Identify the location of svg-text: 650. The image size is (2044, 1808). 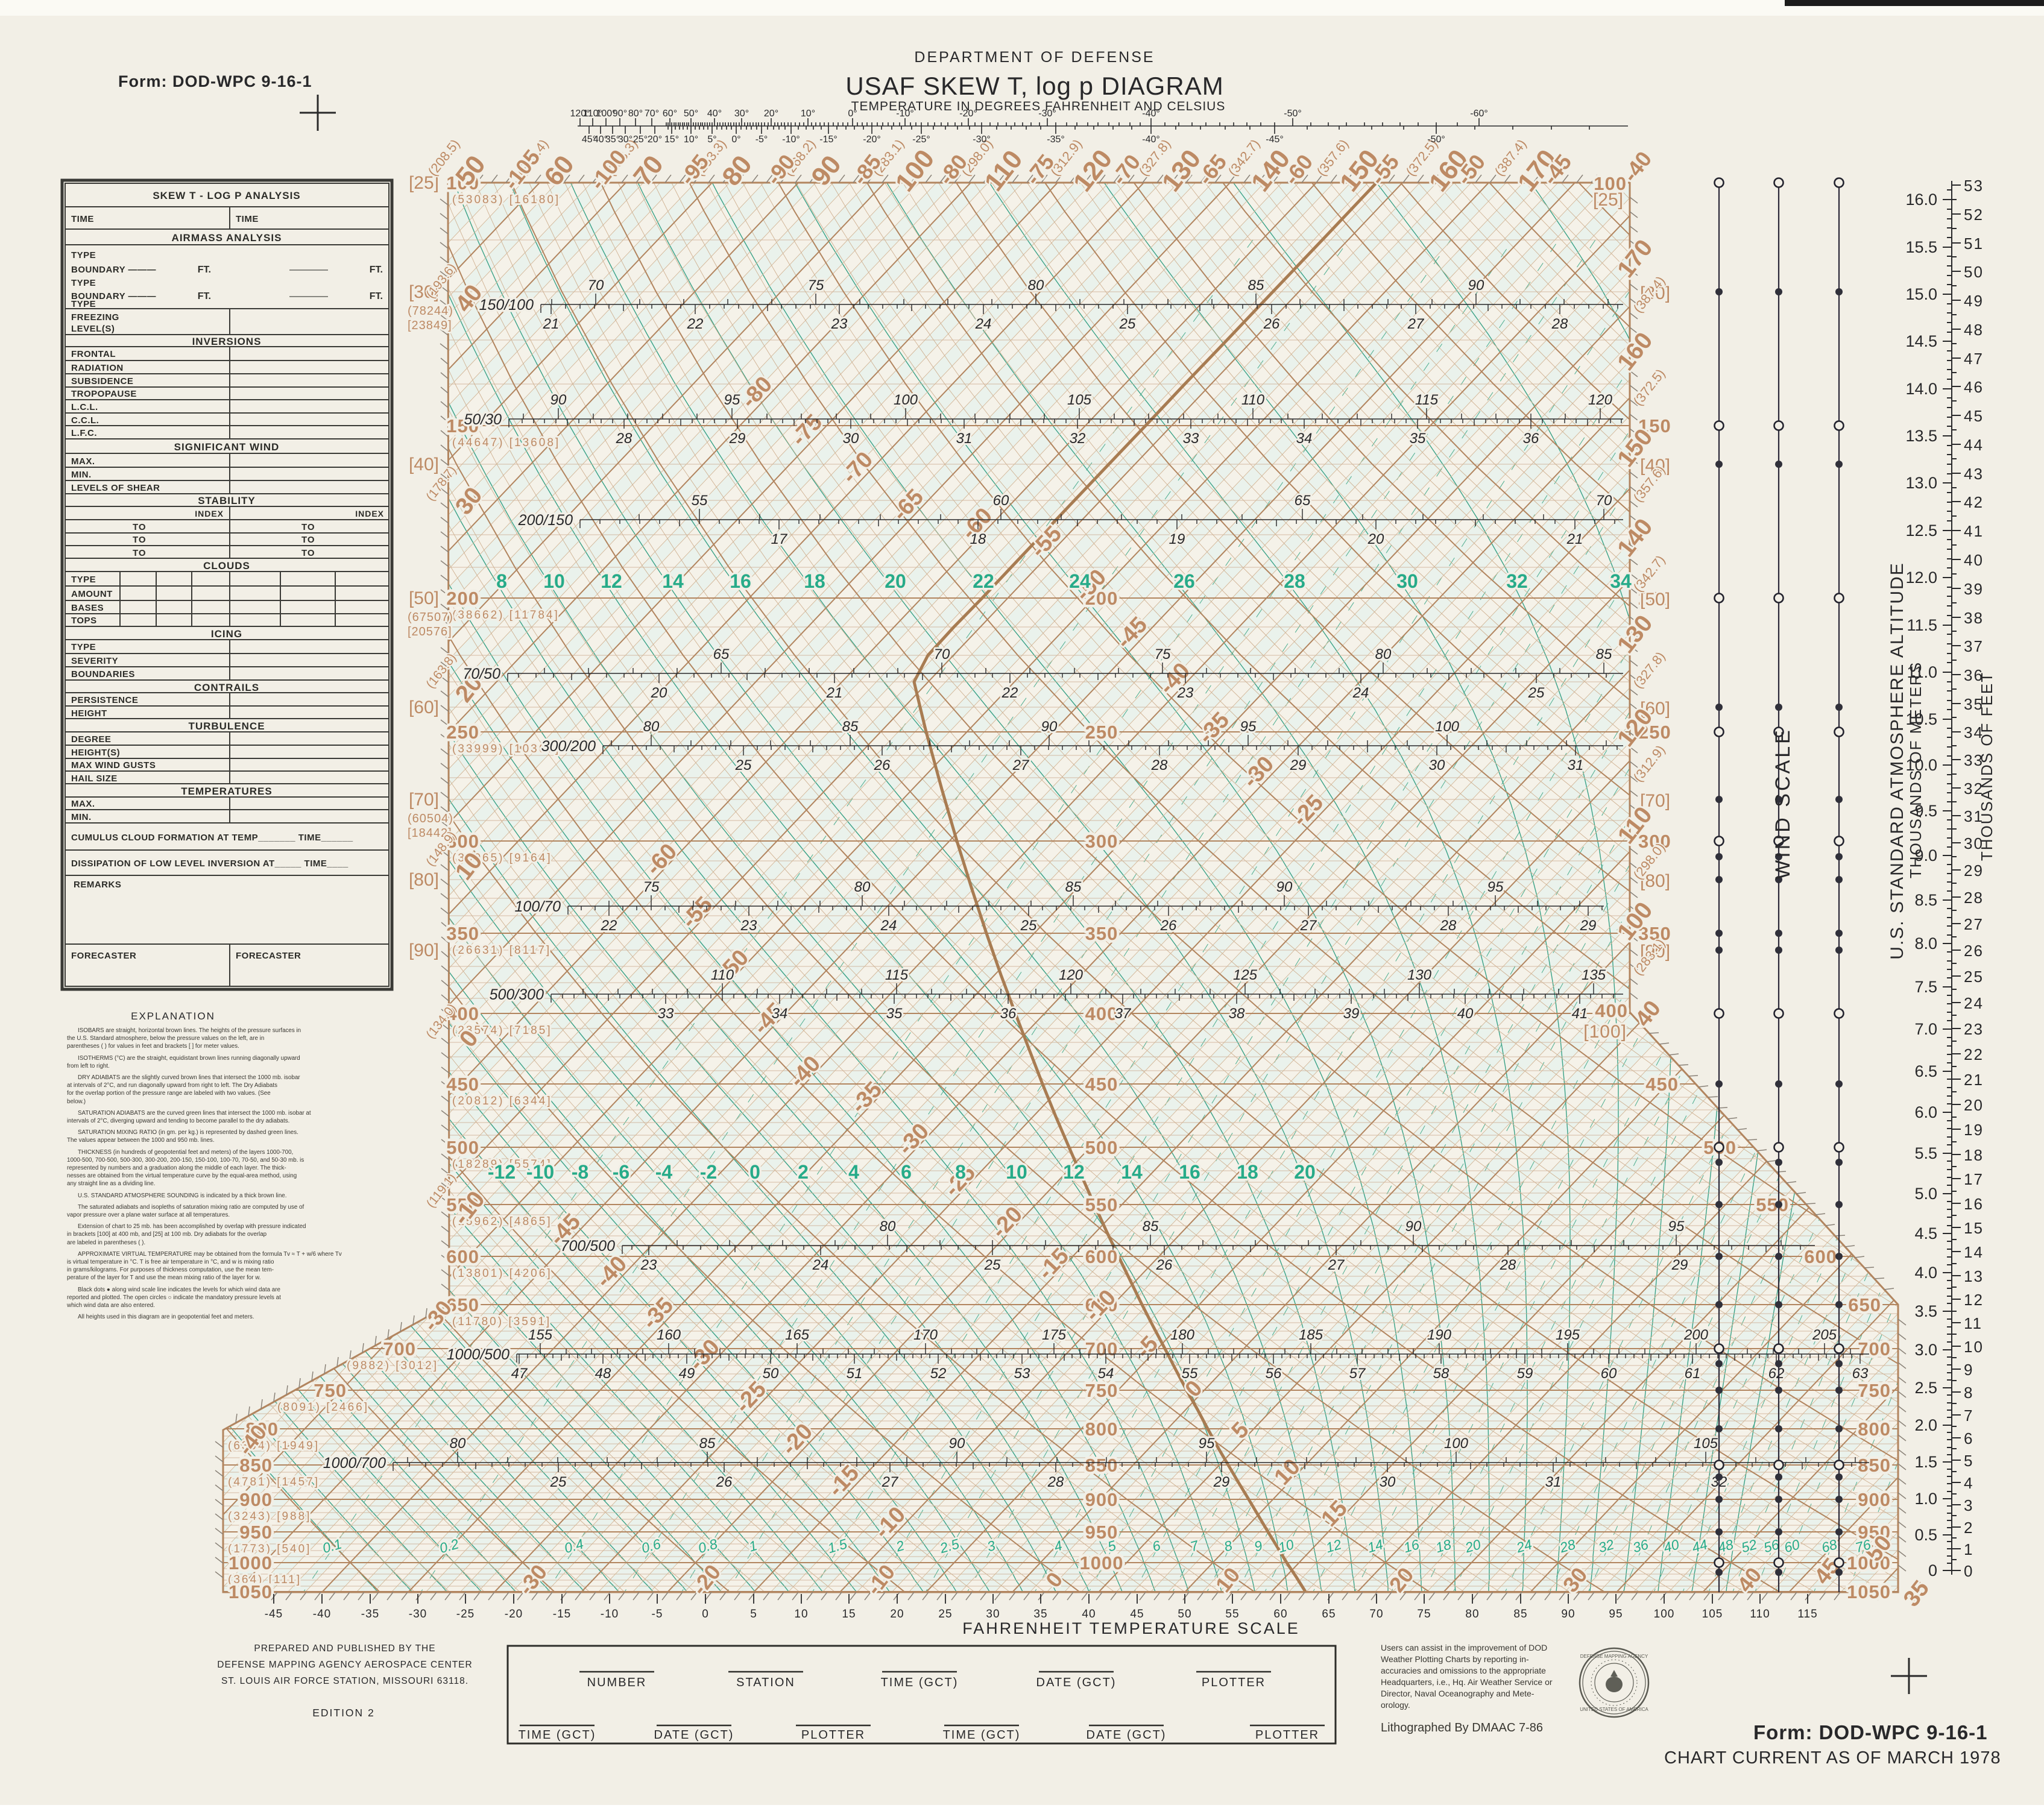
(1101, 1304).